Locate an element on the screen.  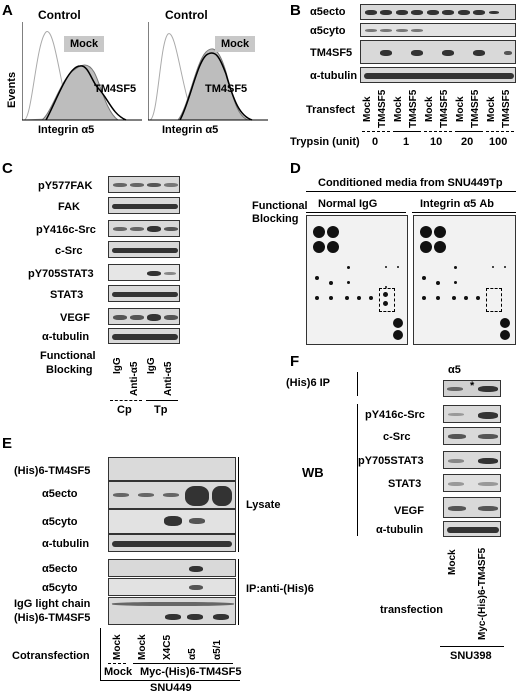
panel-b-lane-3: Mock is located at coordinates (398, 109).